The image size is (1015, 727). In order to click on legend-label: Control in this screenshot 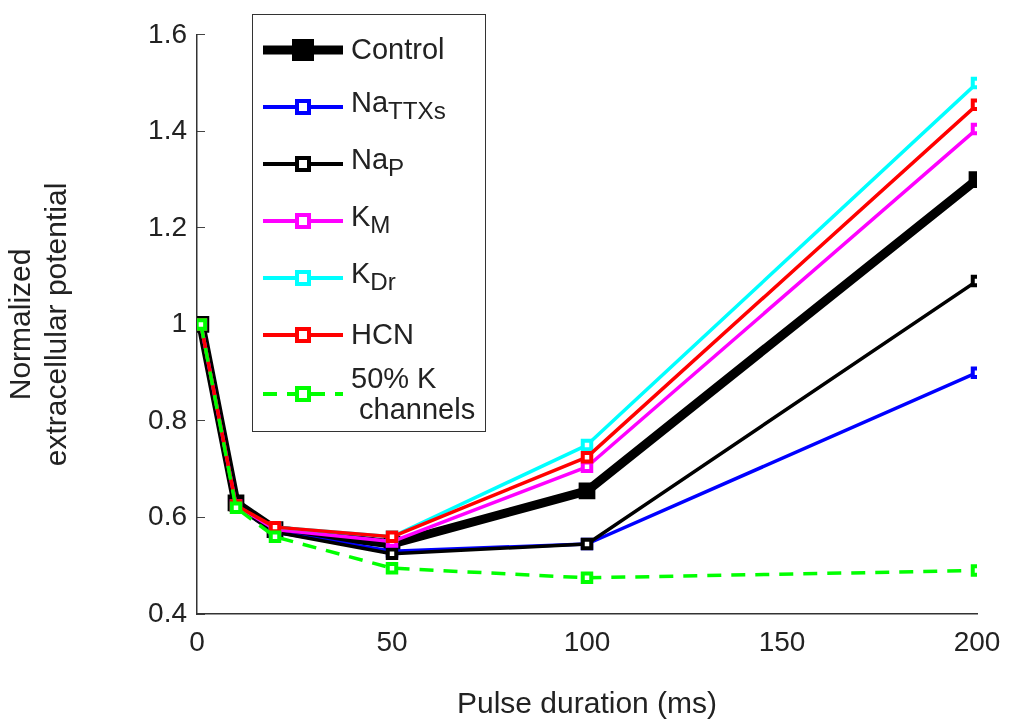, I will do `click(398, 49)`.